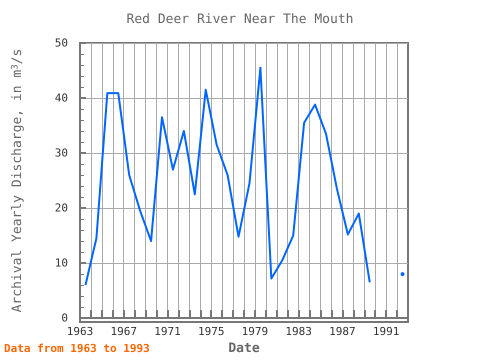 This screenshot has height=360, width=480. What do you see at coordinates (61, 153) in the screenshot?
I see `y-tick-label: 30` at bounding box center [61, 153].